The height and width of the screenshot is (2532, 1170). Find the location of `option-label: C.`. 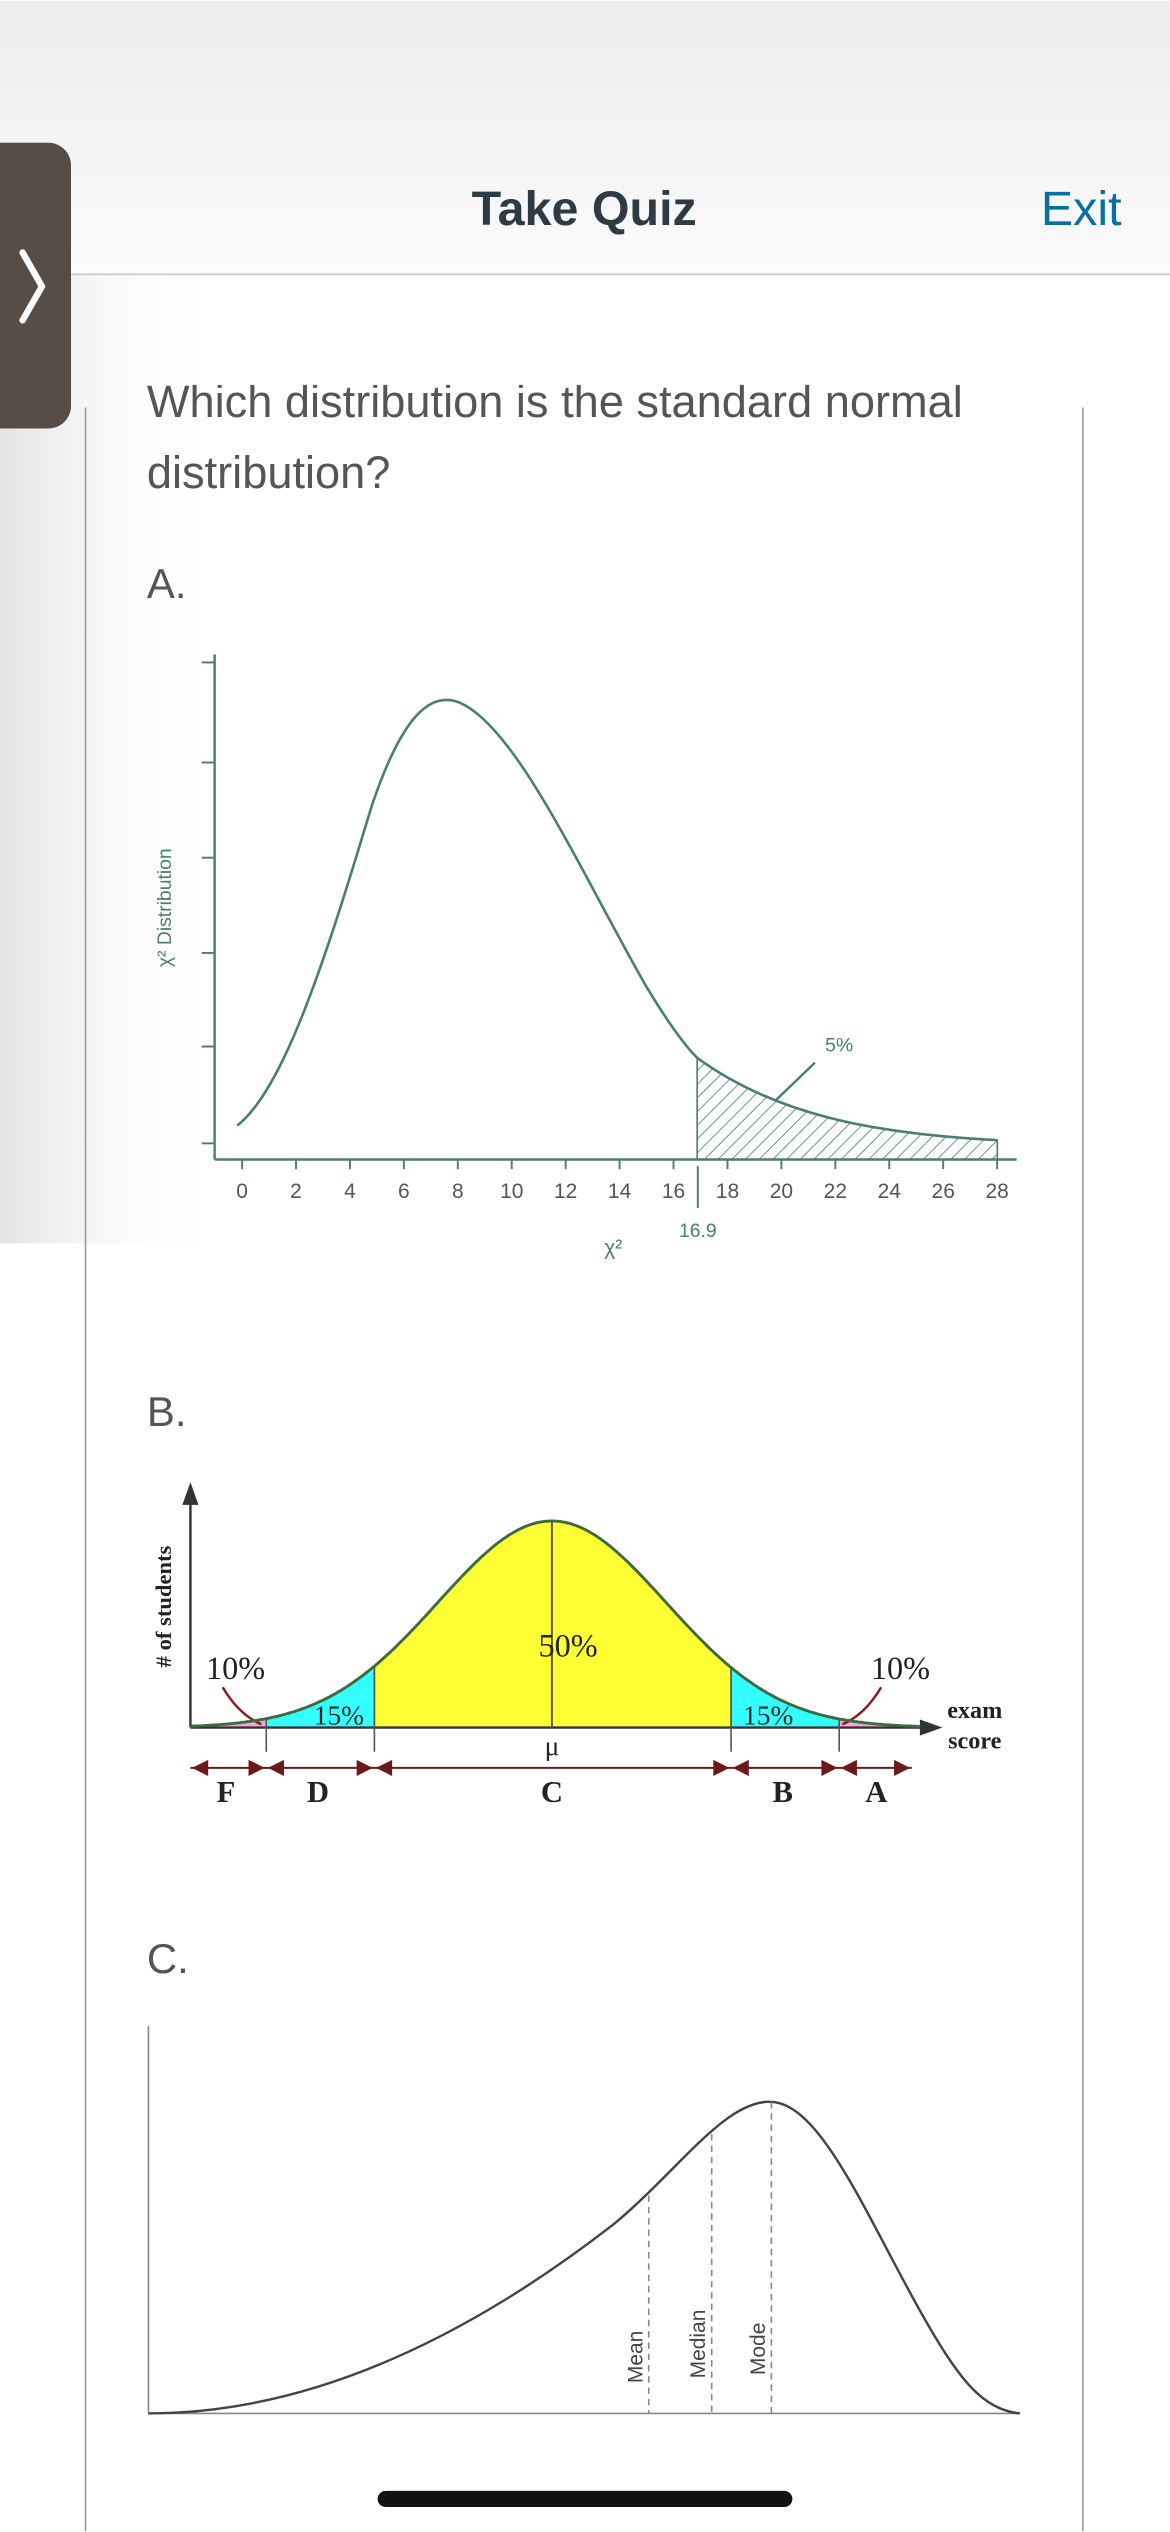

option-label: C. is located at coordinates (168, 1958).